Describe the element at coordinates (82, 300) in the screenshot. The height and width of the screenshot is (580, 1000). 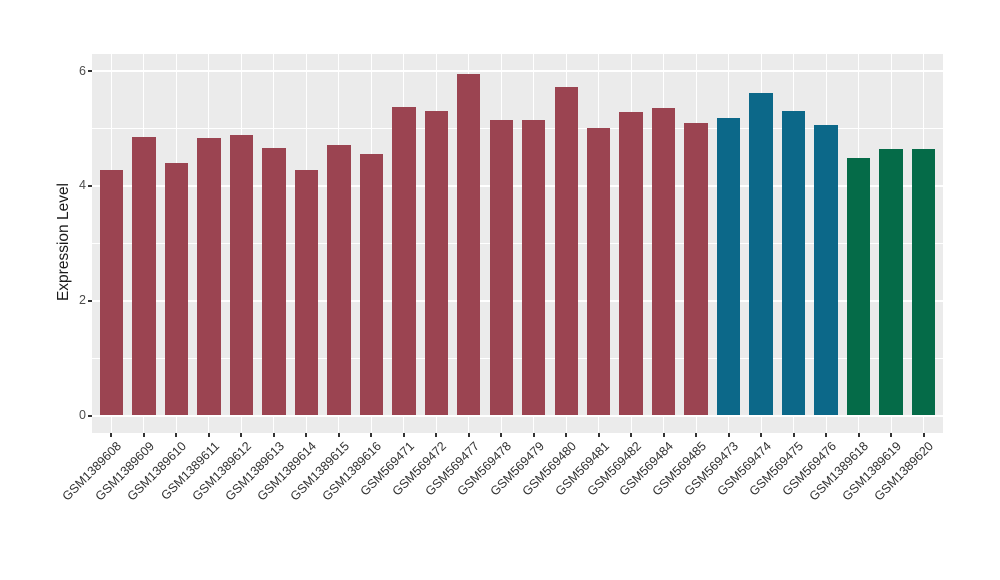
I see `y-tick-label: 2` at that location.